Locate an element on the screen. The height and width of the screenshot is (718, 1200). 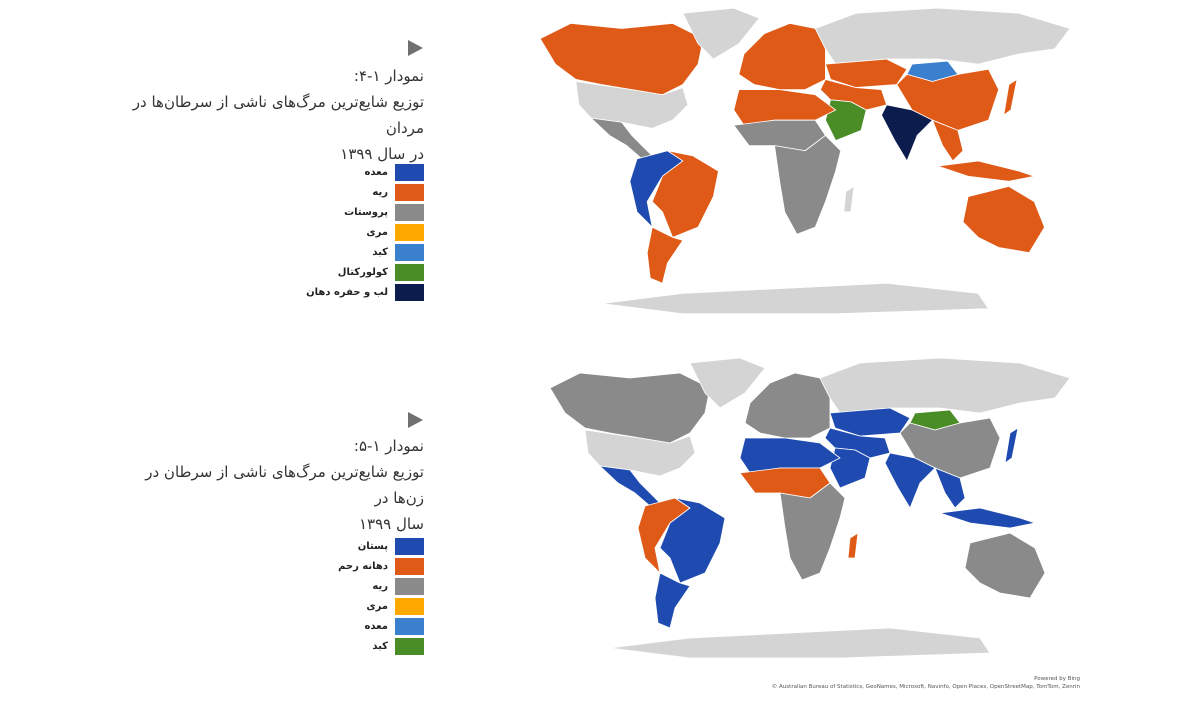
legend-label: پروستات is located at coordinates (366, 212).